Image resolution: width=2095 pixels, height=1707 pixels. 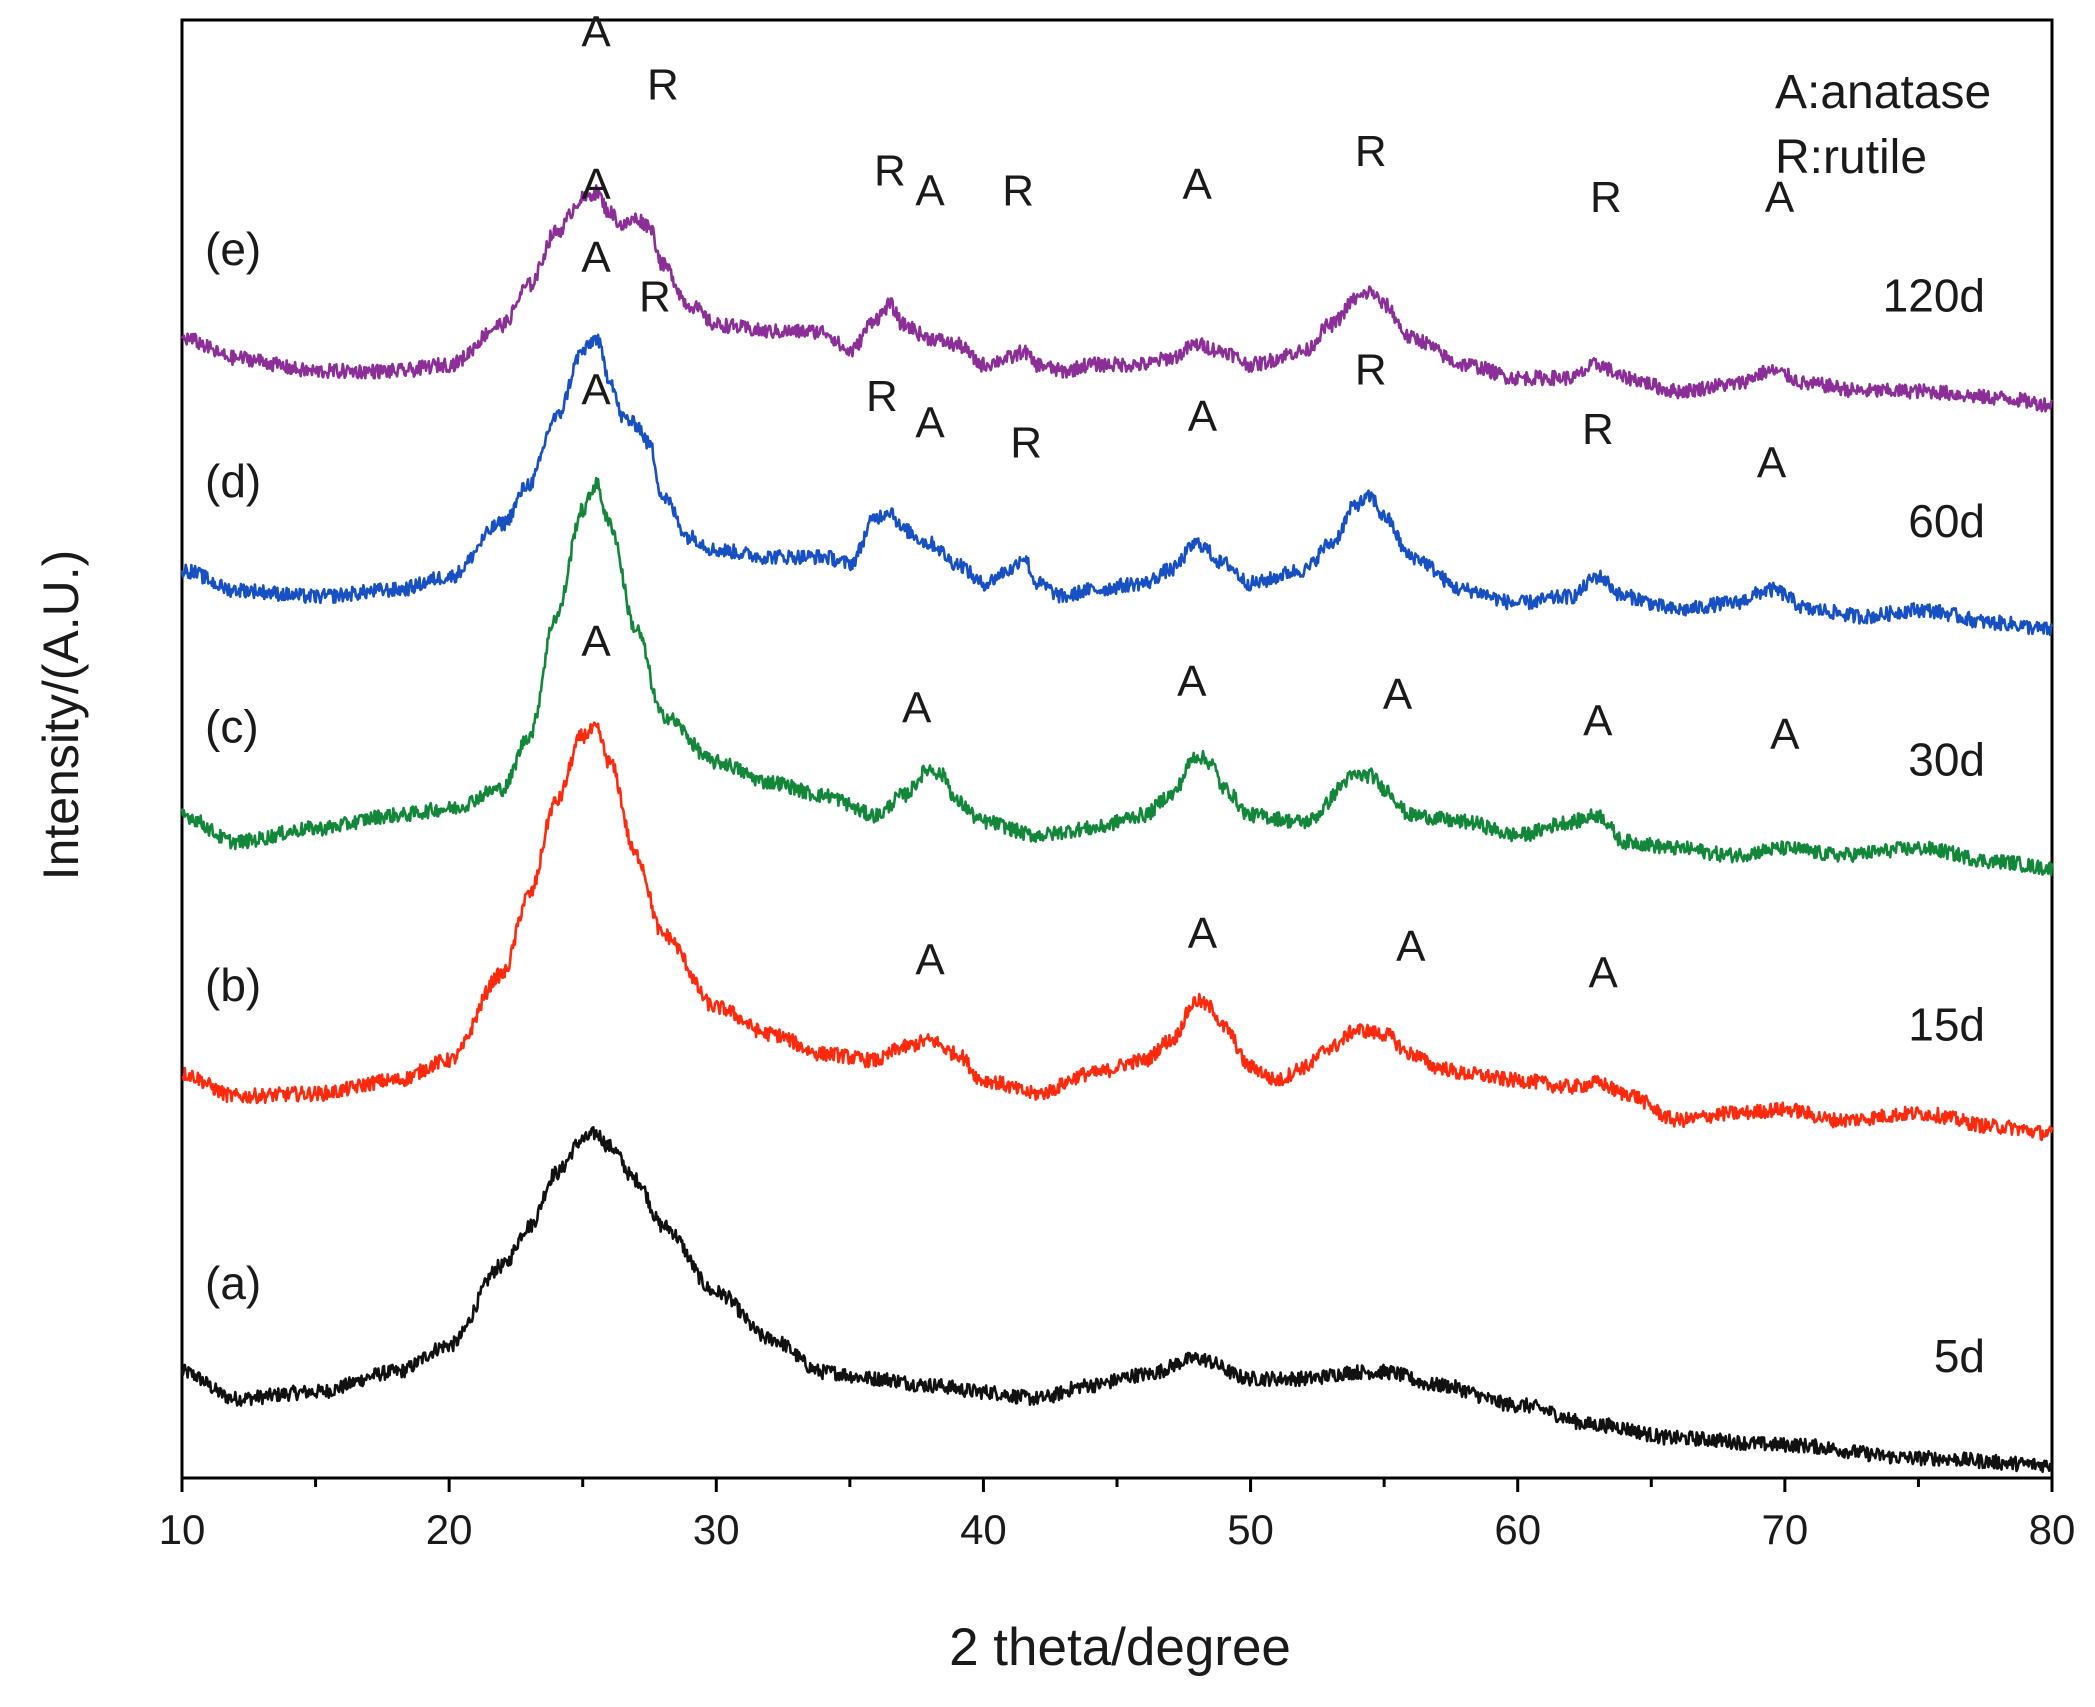 I want to click on series-time-c: 30d, so click(x=1946, y=760).